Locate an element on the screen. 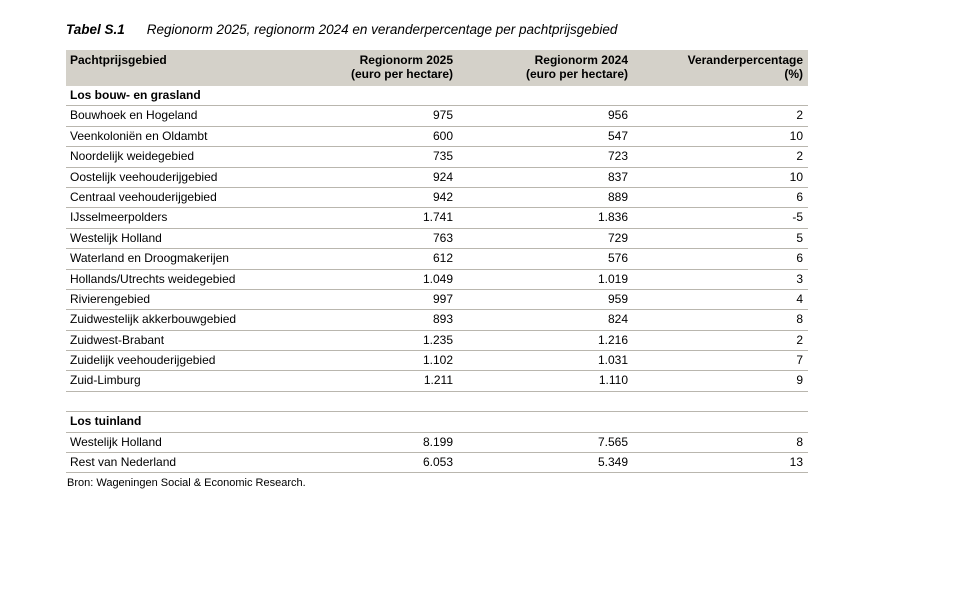 The image size is (978, 607). column-header-line1: Regionorm 2025 is located at coordinates (406, 60).